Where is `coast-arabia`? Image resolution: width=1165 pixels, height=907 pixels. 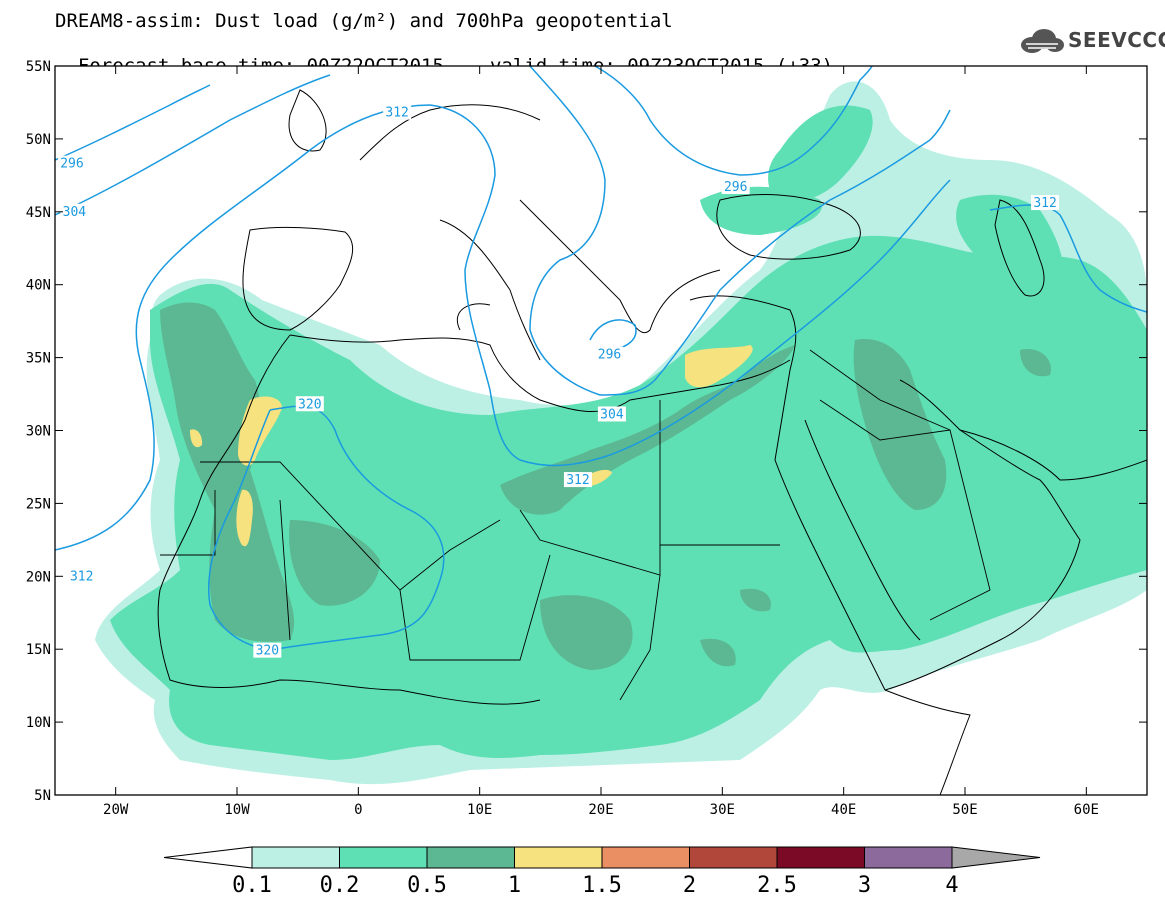
coast-arabia is located at coordinates (982, 535).